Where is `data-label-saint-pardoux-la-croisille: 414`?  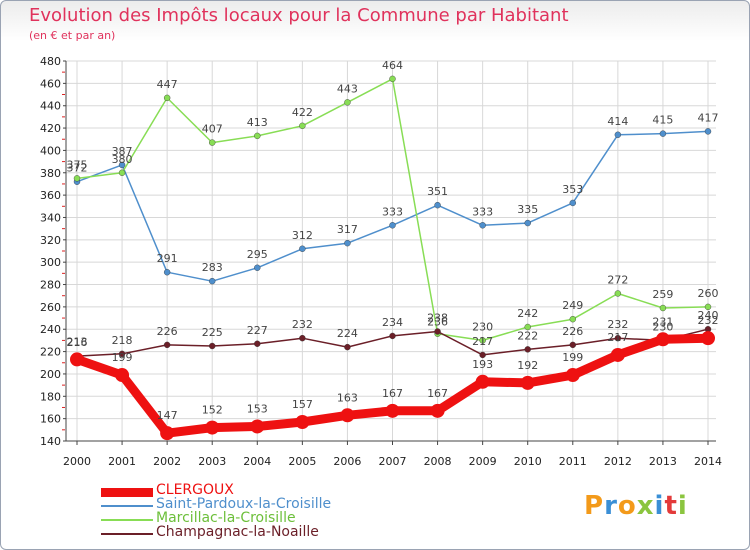
data-label-saint-pardoux-la-croisille: 414 is located at coordinates (617, 121).